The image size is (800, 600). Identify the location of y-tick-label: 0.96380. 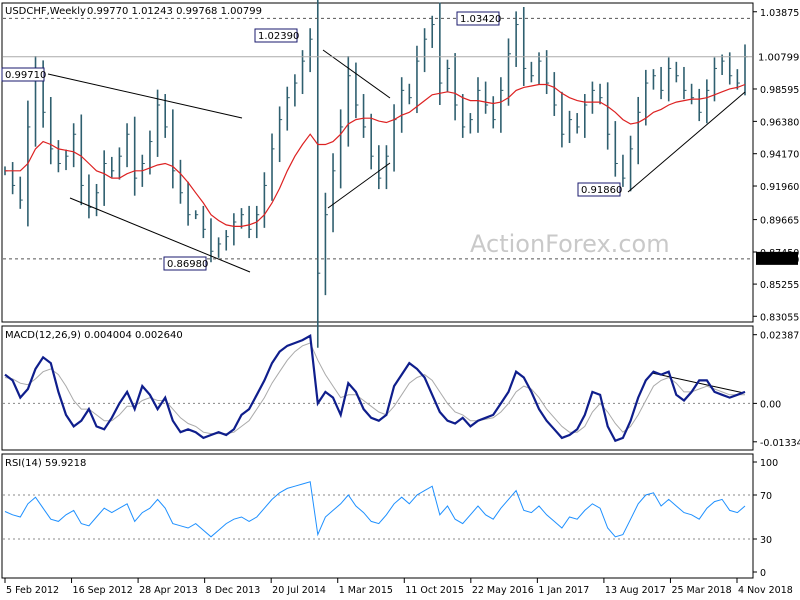
(779, 122).